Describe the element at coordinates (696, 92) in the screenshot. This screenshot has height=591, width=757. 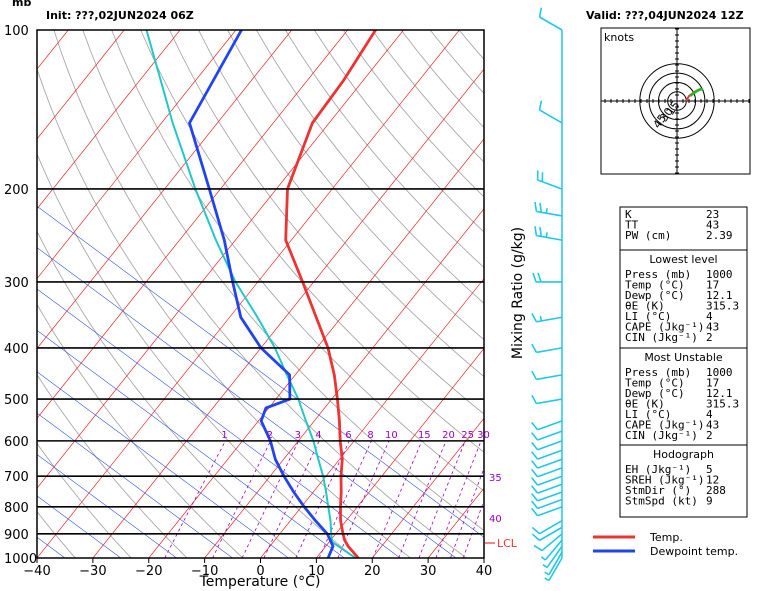
I see `hodograph-trace-mid` at that location.